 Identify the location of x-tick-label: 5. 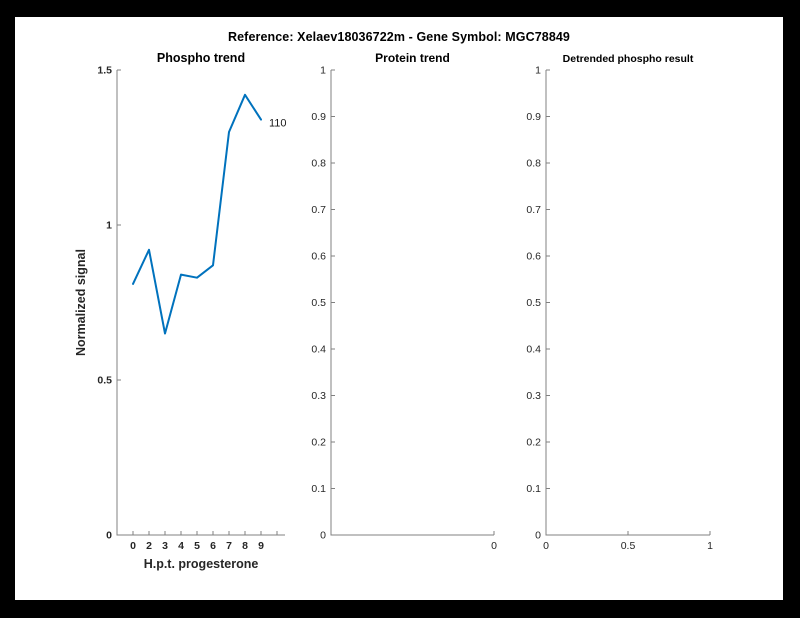
(197, 546).